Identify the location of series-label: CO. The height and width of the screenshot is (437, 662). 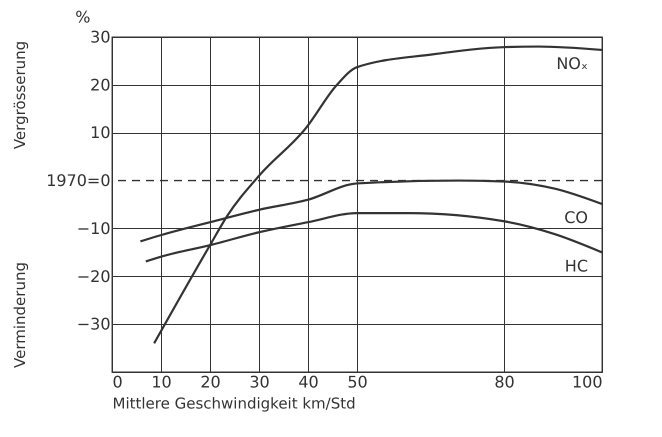
(576, 218).